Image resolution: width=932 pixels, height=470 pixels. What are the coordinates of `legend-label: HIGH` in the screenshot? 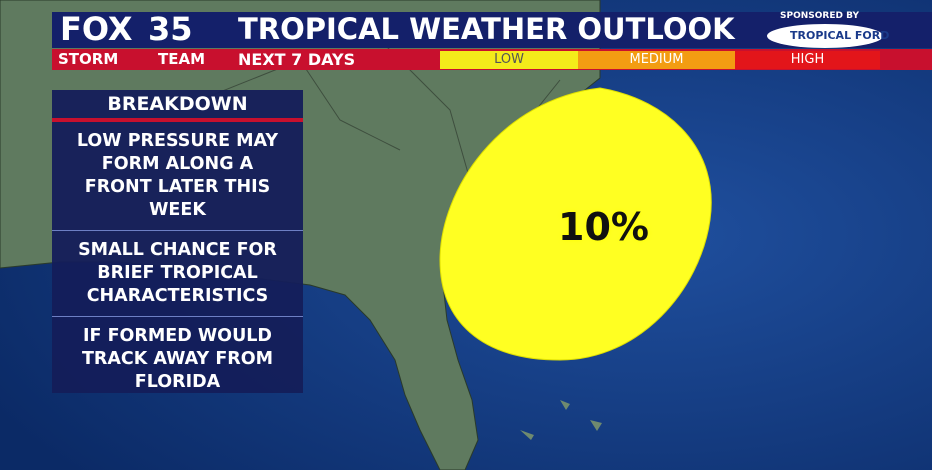 It's located at (807, 59).